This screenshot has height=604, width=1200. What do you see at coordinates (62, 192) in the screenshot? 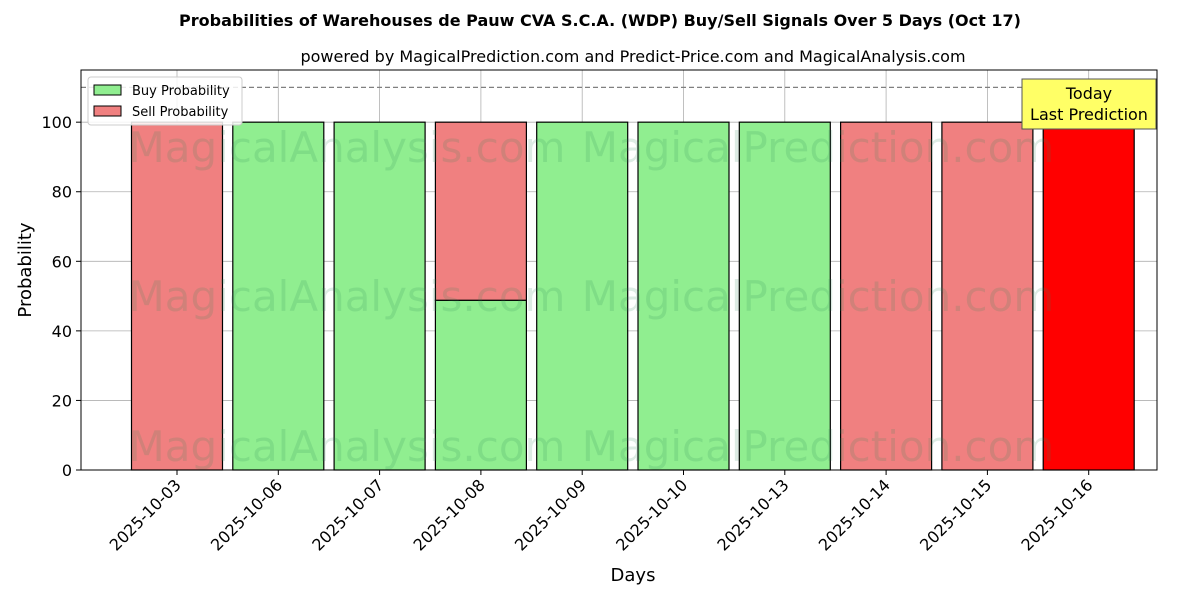
I see `y-tick-label: 80` at bounding box center [62, 192].